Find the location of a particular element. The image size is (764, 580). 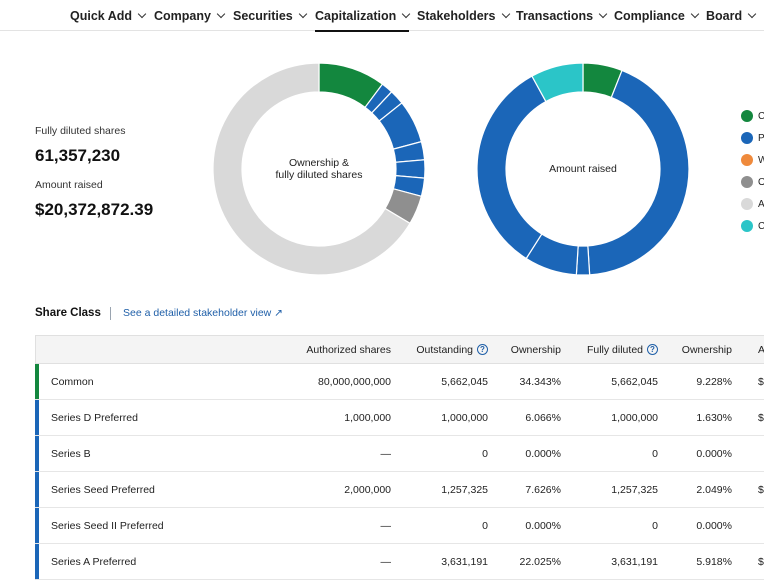

ownership-chart-label: Ownership & fully diluted shares is located at coordinates (319, 169).